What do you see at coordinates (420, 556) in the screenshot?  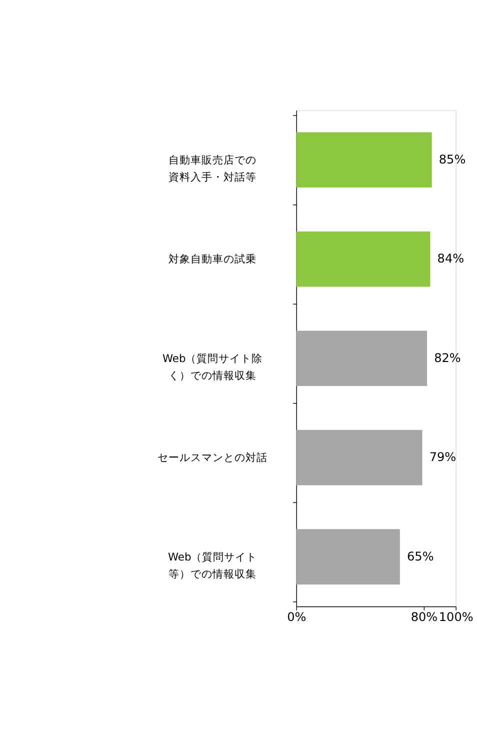 I see `data-label: 65%` at bounding box center [420, 556].